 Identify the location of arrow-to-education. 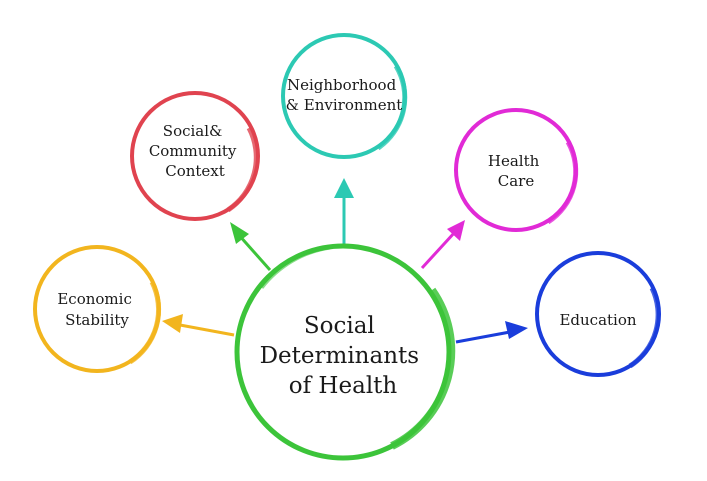
(491, 332).